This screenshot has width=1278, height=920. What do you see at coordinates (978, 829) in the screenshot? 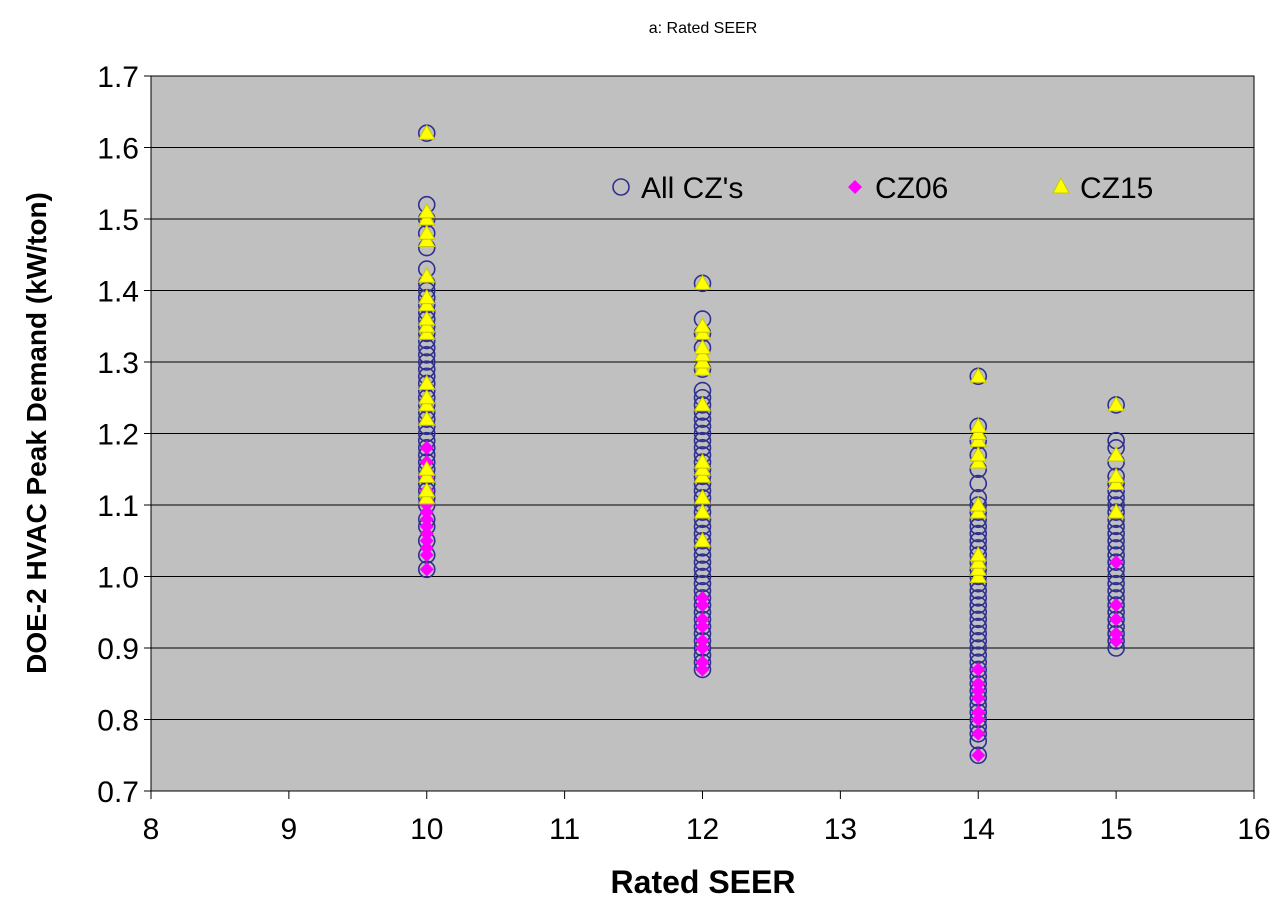
I see `x-tick-label: 14` at bounding box center [978, 829].